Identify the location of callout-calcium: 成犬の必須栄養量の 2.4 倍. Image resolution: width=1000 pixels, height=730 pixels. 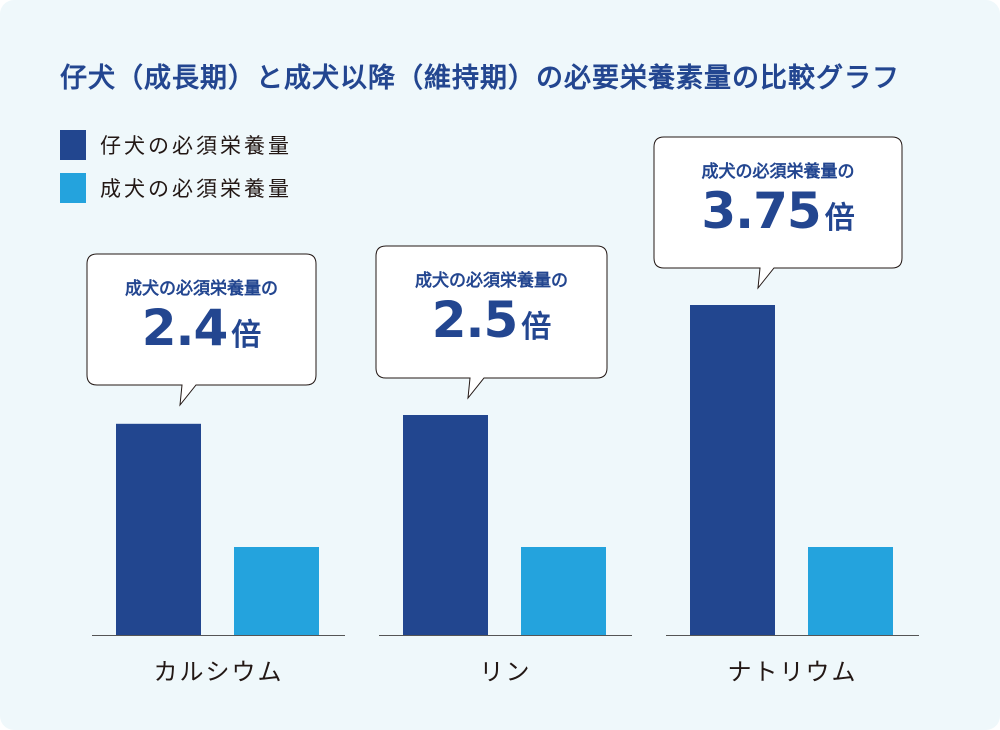
(201, 305).